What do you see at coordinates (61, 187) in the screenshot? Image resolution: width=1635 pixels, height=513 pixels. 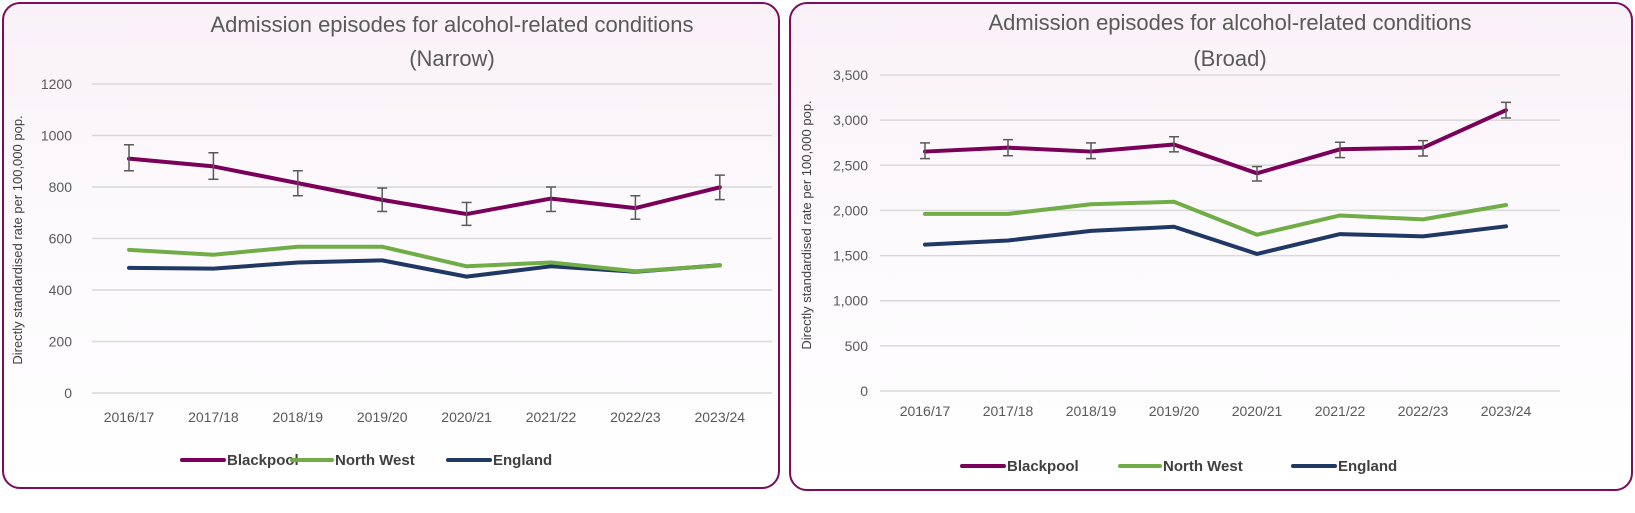 I see `y-tick-label: 800` at bounding box center [61, 187].